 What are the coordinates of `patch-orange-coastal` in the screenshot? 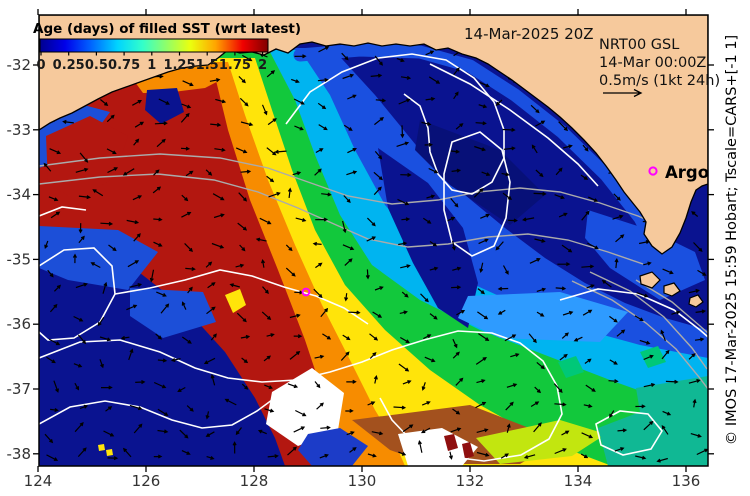 It's located at (182, 78).